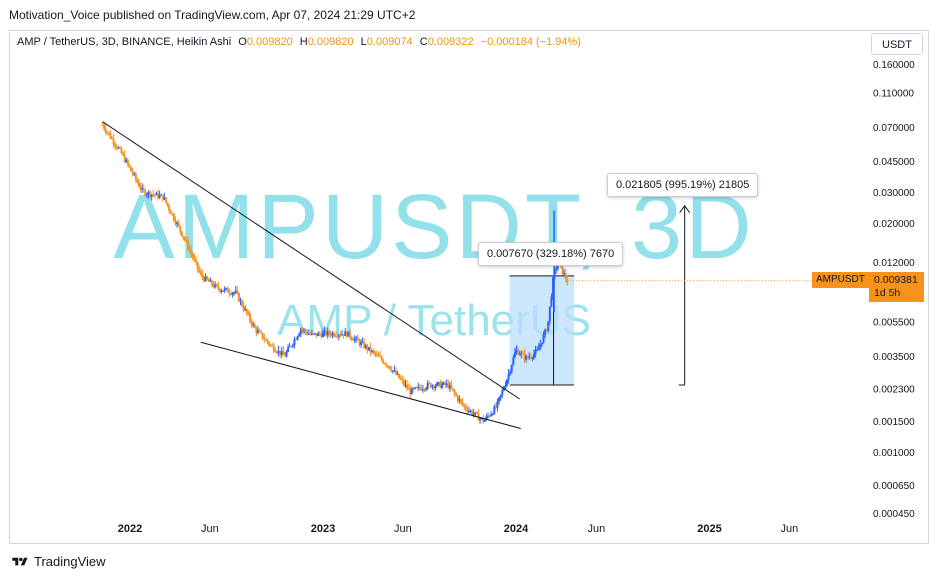 This screenshot has width=939, height=579. Describe the element at coordinates (530, 42) in the screenshot. I see `legend-change: −0.000184 (−1.94%)` at that location.